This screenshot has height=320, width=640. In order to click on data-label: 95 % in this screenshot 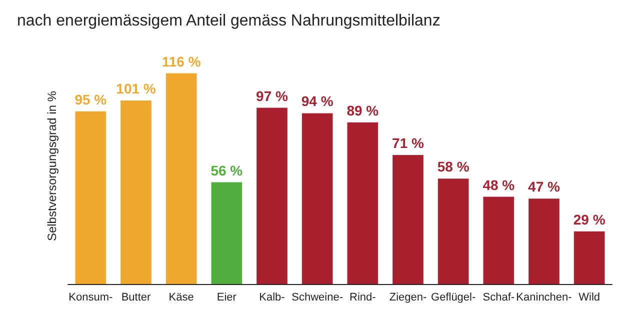, I will do `click(91, 99)`.